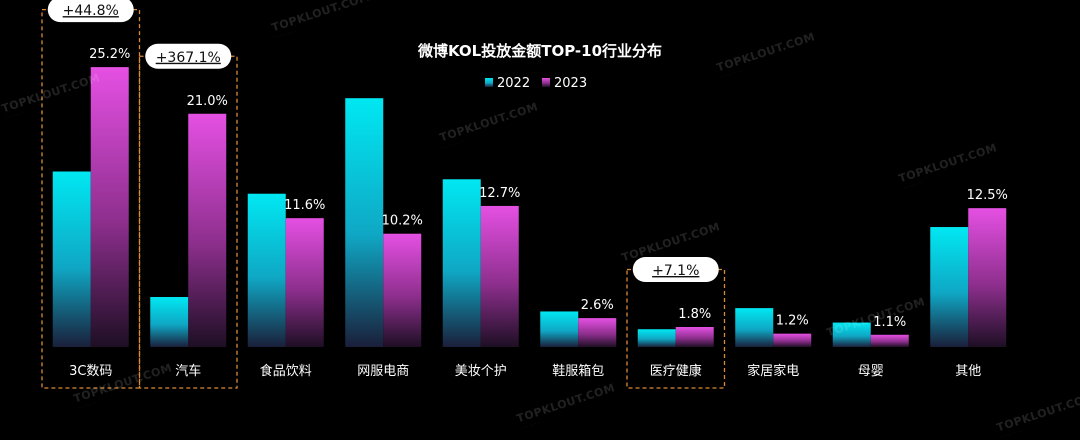 The height and width of the screenshot is (440, 1080). What do you see at coordinates (207, 230) in the screenshot?
I see `bar-2023-汽车` at bounding box center [207, 230].